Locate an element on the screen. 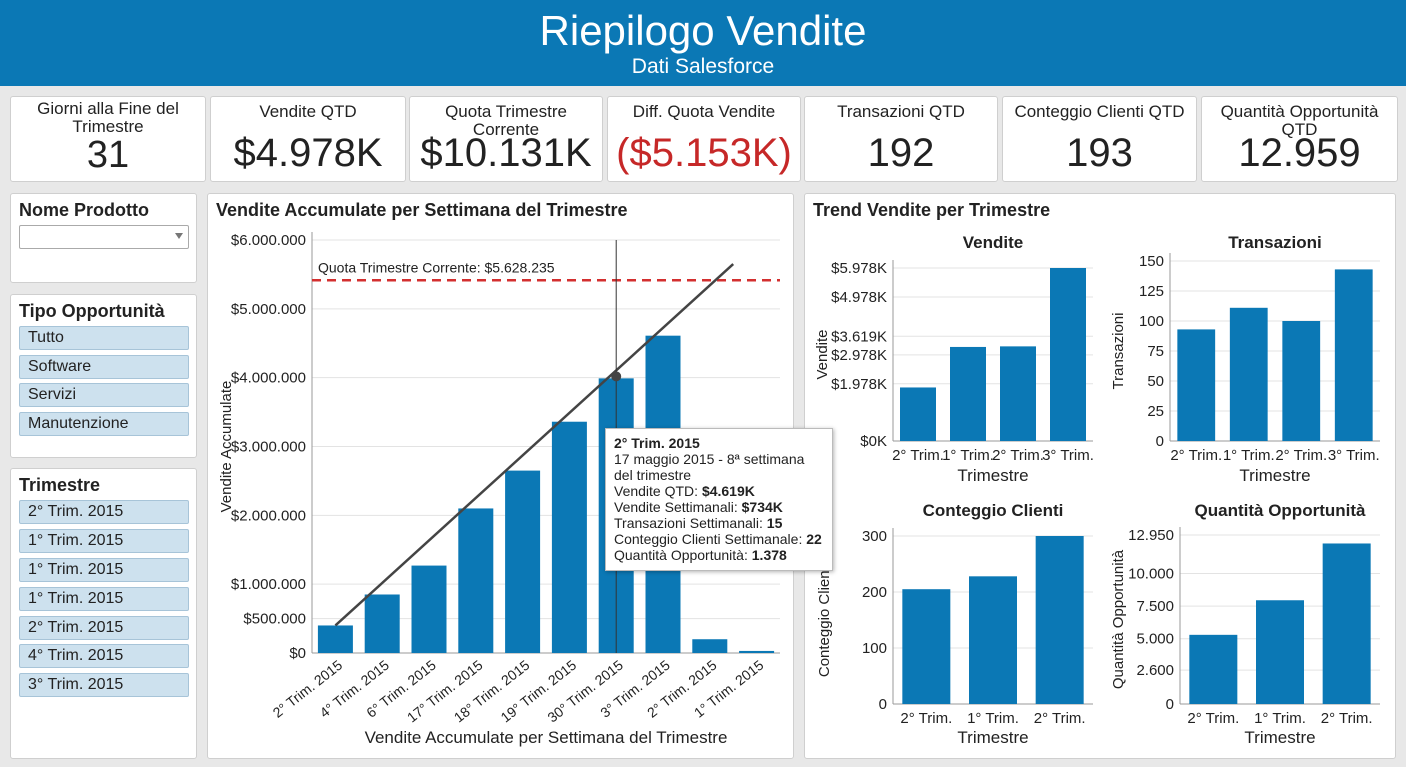 The height and width of the screenshot is (767, 1406). y-tick-label: $3.619K is located at coordinates (859, 336).